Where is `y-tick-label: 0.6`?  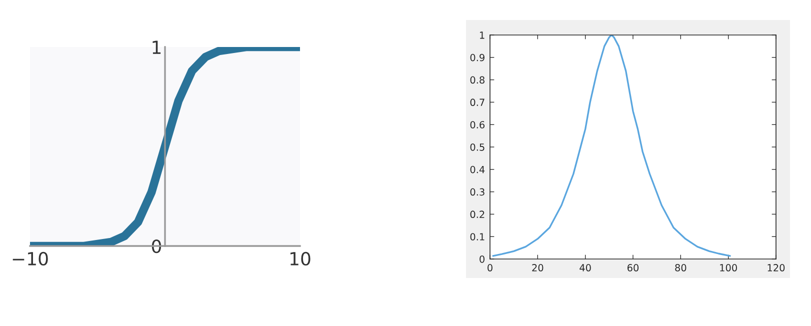 y-tick-label: 0.6 is located at coordinates (477, 124).